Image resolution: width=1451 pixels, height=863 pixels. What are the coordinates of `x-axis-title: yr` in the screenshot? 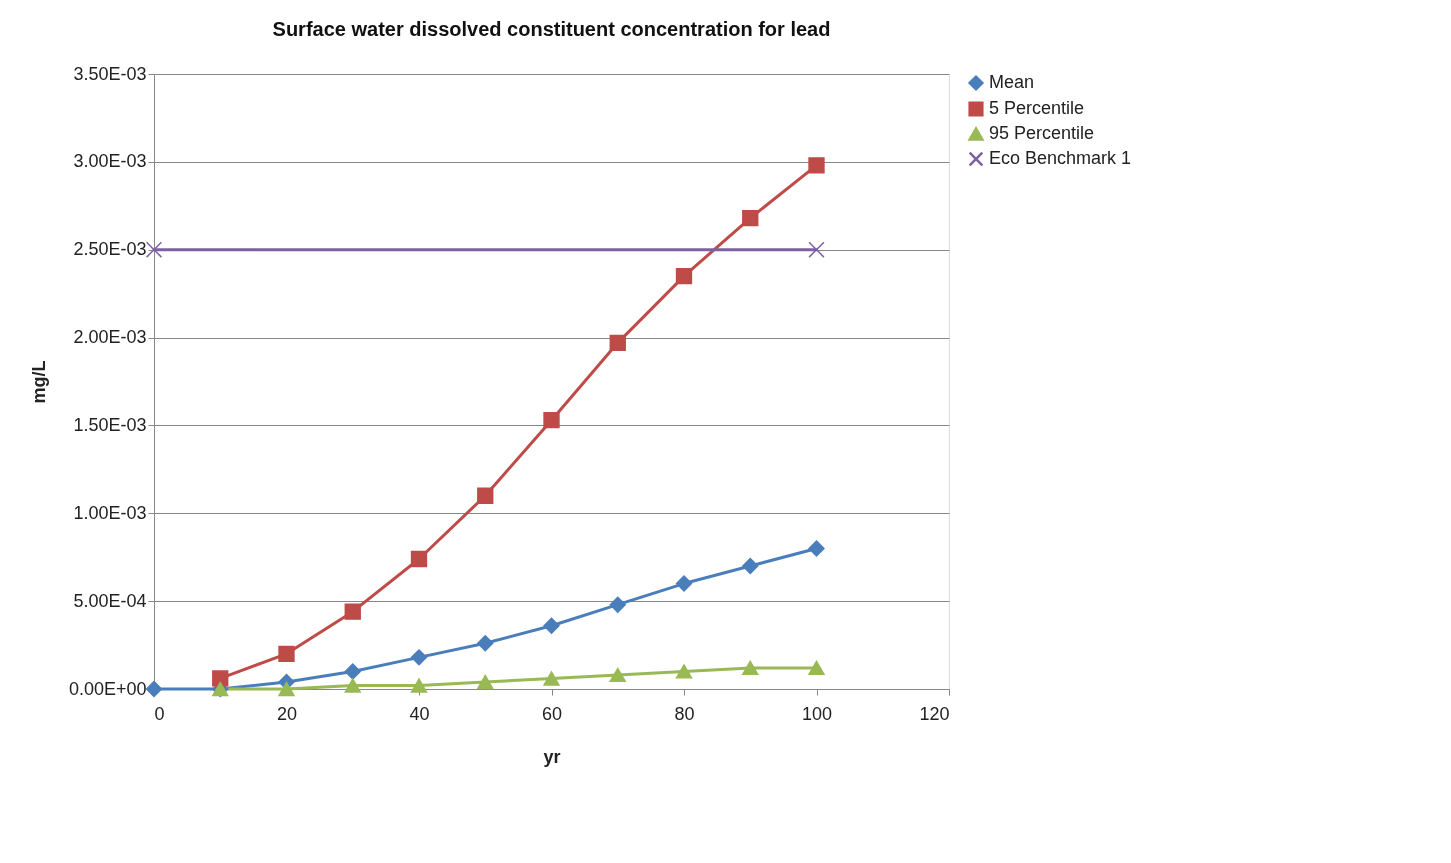 It's located at (552, 756).